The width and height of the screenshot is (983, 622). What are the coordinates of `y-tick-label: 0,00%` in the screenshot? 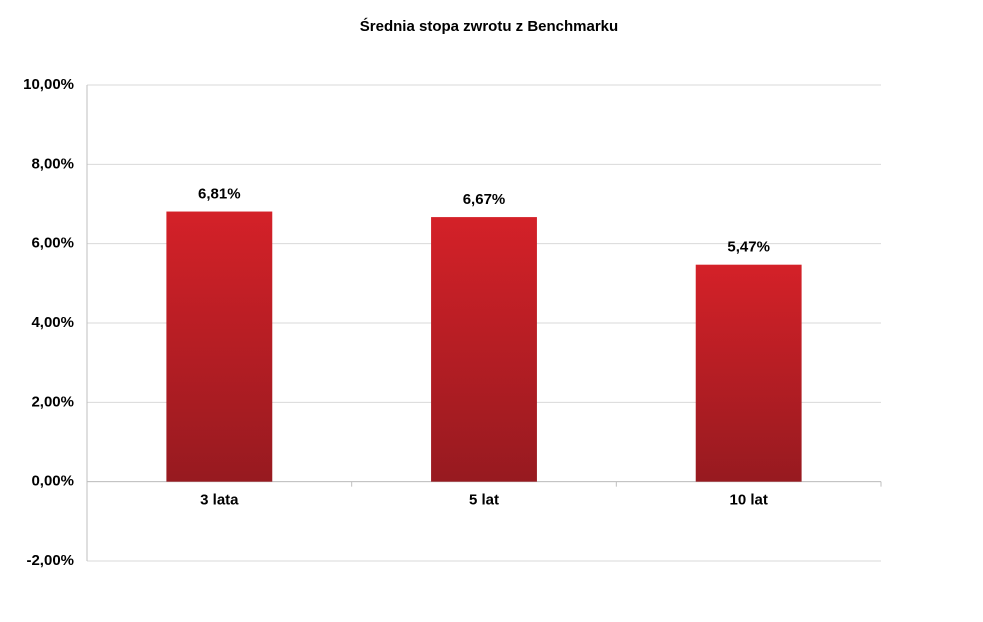 It's located at (52, 481).